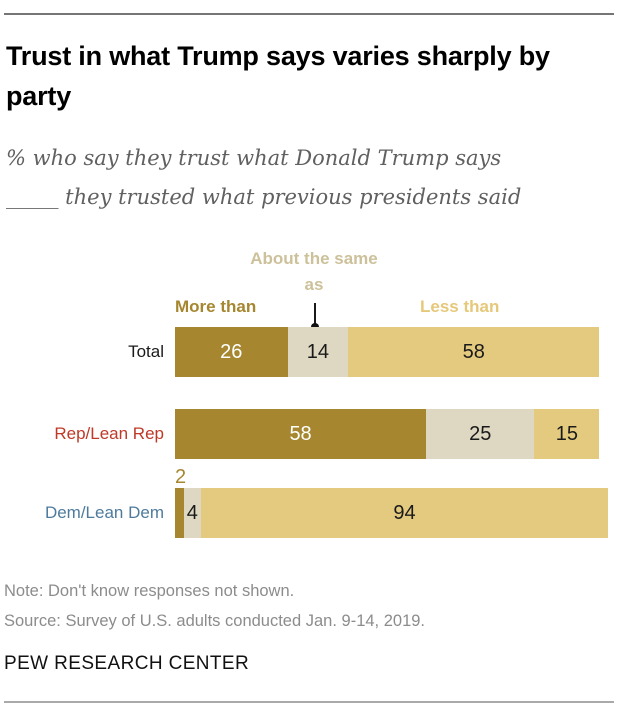 The height and width of the screenshot is (720, 620). I want to click on bar-segment: 25, so click(480, 434).